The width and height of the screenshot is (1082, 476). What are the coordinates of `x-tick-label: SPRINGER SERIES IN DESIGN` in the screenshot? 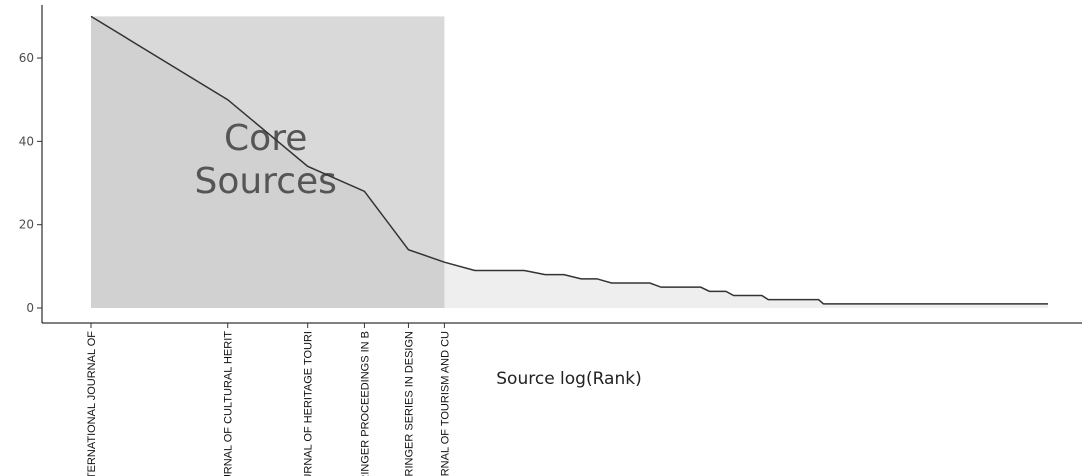 It's located at (409, 403).